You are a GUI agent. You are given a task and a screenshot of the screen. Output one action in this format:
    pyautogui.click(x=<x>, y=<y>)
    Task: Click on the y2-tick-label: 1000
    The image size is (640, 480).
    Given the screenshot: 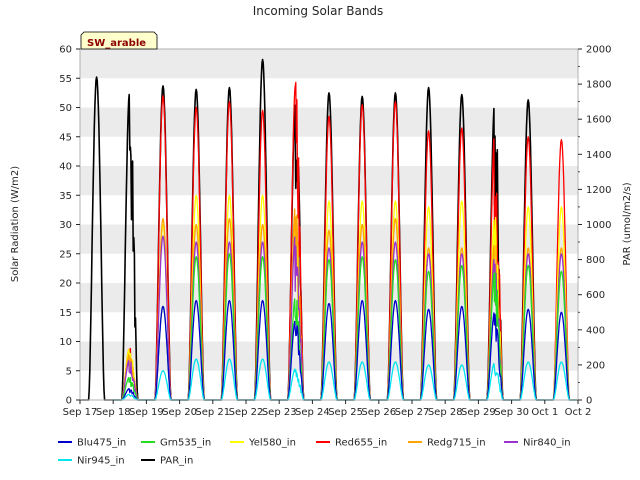 What is the action you would take?
    pyautogui.click(x=598, y=225)
    